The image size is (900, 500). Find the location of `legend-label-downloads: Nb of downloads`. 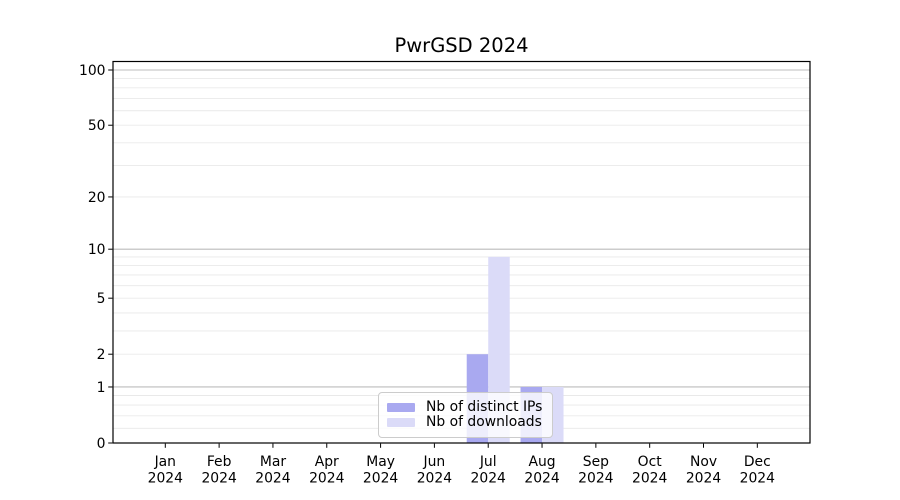

legend-label-downloads: Nb of downloads is located at coordinates (484, 421).